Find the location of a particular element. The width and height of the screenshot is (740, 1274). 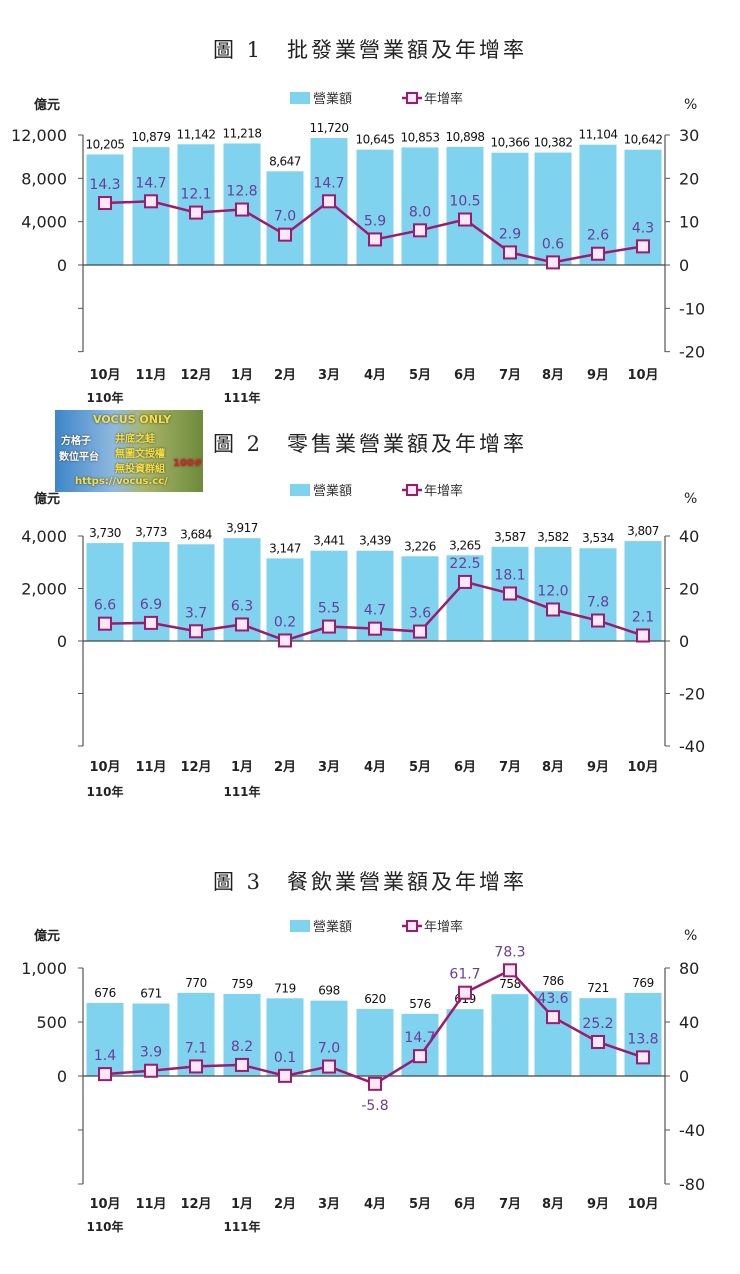

bar-value-label: 671 is located at coordinates (150, 994).